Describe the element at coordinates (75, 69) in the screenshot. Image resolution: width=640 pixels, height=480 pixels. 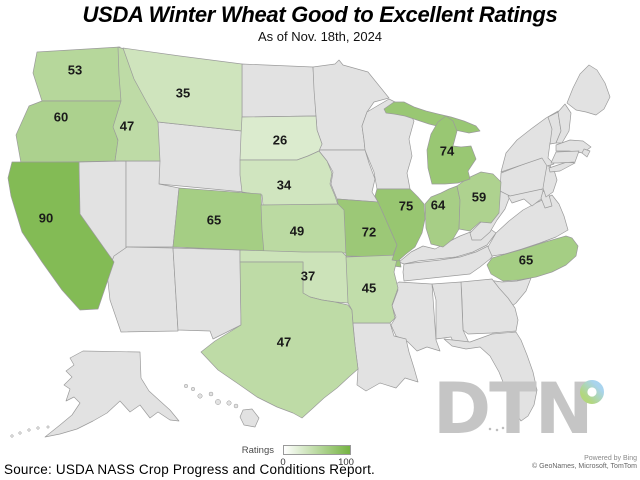
I see `state-WA-value-label: 53` at that location.